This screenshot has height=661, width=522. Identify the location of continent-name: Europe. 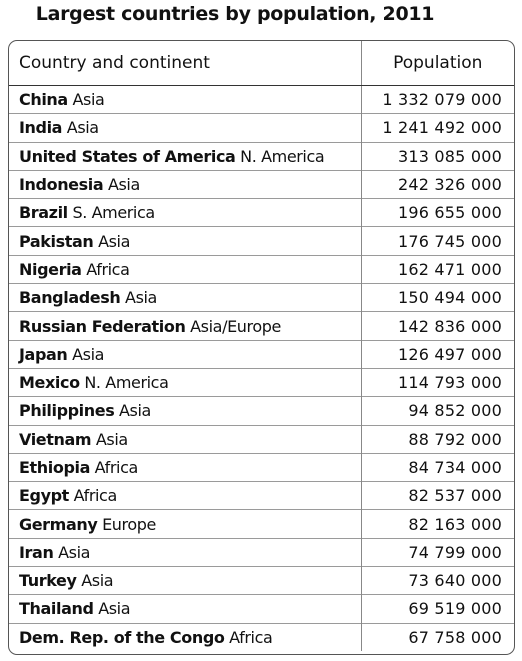
(129, 524).